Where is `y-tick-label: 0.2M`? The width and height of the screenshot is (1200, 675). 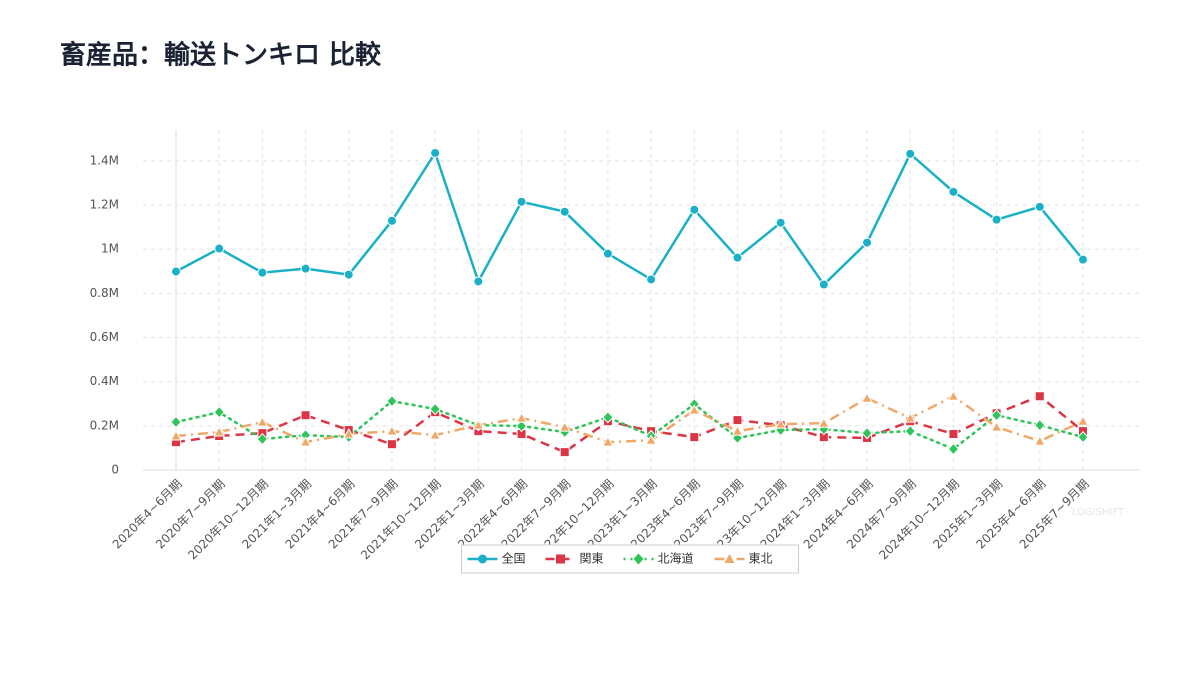 y-tick-label: 0.2M is located at coordinates (104, 425).